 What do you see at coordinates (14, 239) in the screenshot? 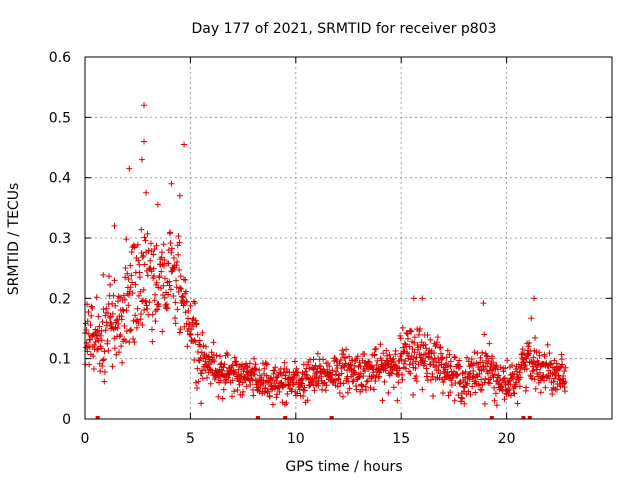
I see `y-axis-label: SRMTID / TECUs` at bounding box center [14, 239].